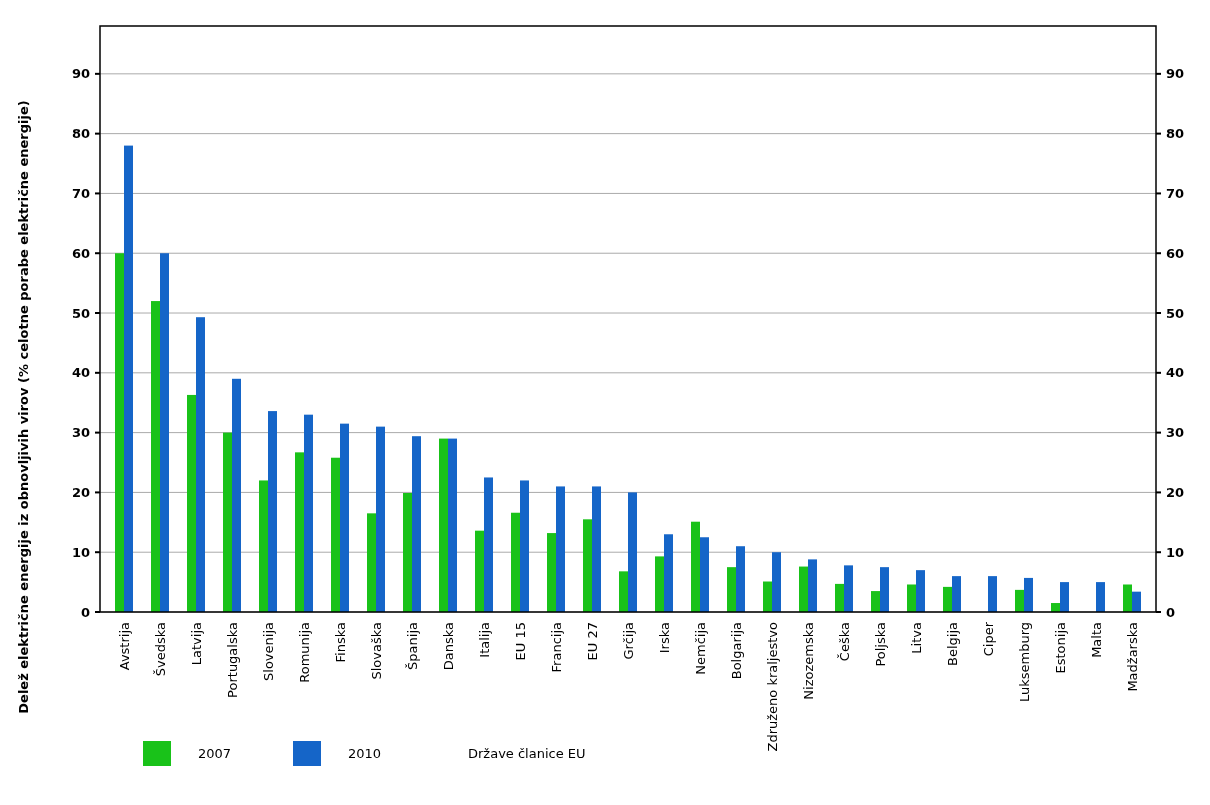  I want to click on x-tick-label: Belgija, so click(952, 644).